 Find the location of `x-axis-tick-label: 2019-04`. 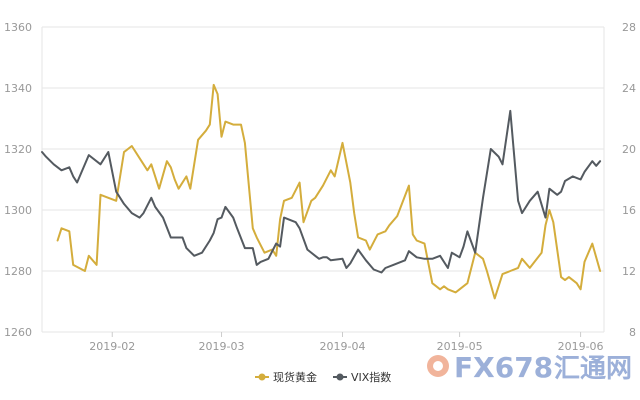

x-axis-tick-label: 2019-04 is located at coordinates (343, 346).